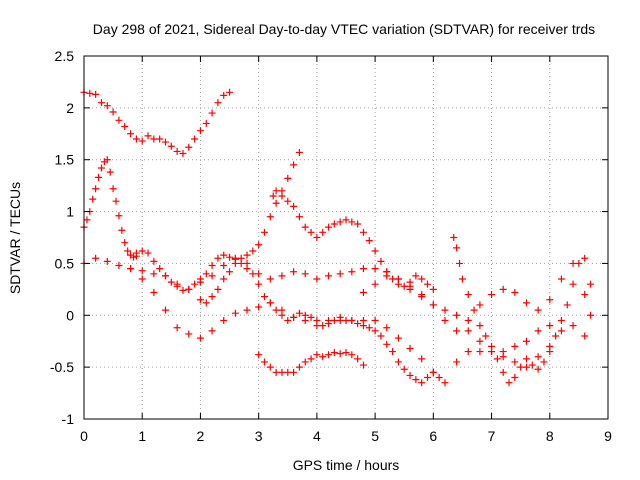 The image size is (640, 480). I want to click on x-tick-label: 9, so click(608, 436).